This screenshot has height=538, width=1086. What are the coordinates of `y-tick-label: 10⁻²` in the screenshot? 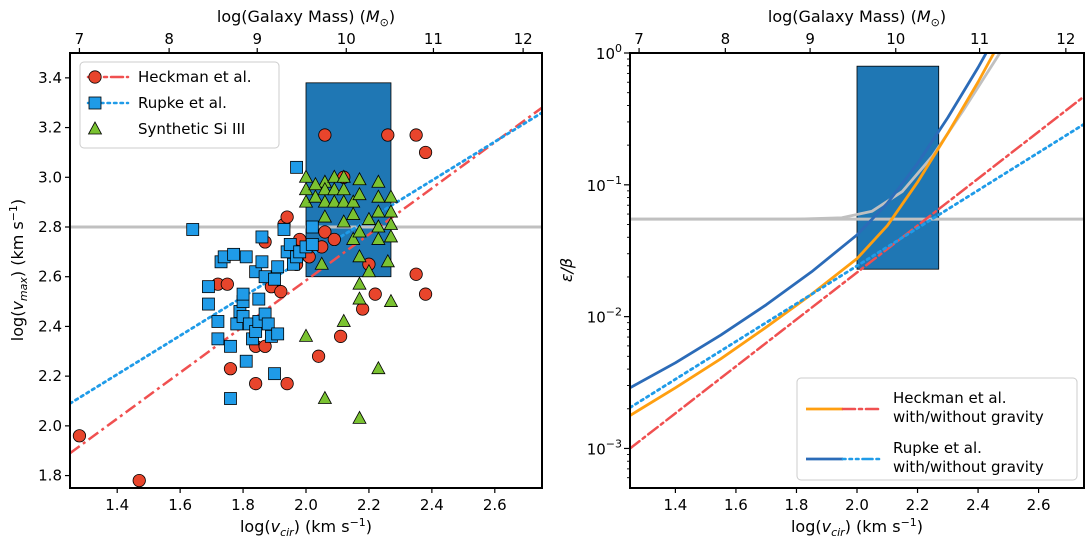 It's located at (604, 316).